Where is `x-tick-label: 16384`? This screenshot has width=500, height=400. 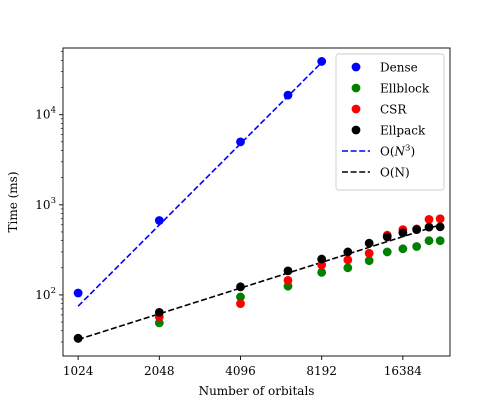
x-tick-label: 16384 is located at coordinates (403, 371).